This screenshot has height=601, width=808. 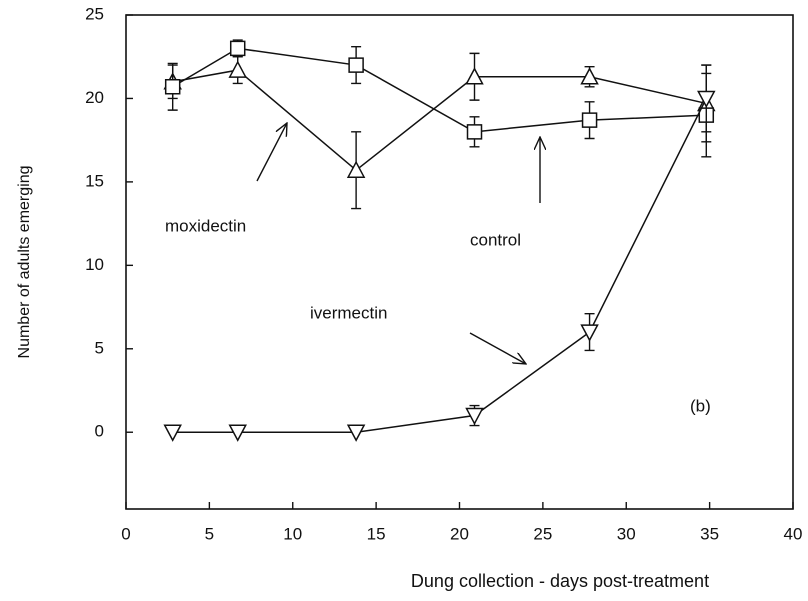 I want to click on x-tick-label: 30, so click(x=626, y=533).